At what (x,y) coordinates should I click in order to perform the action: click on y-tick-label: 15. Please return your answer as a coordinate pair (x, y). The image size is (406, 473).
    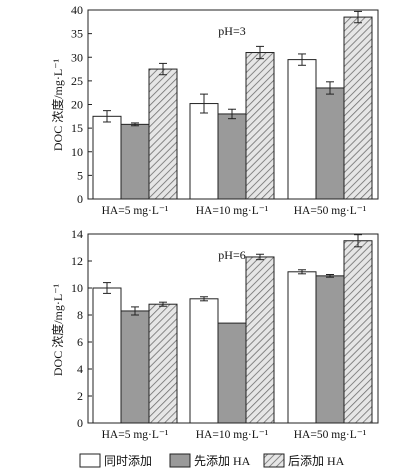
    Looking at the image, I should click on (77, 128).